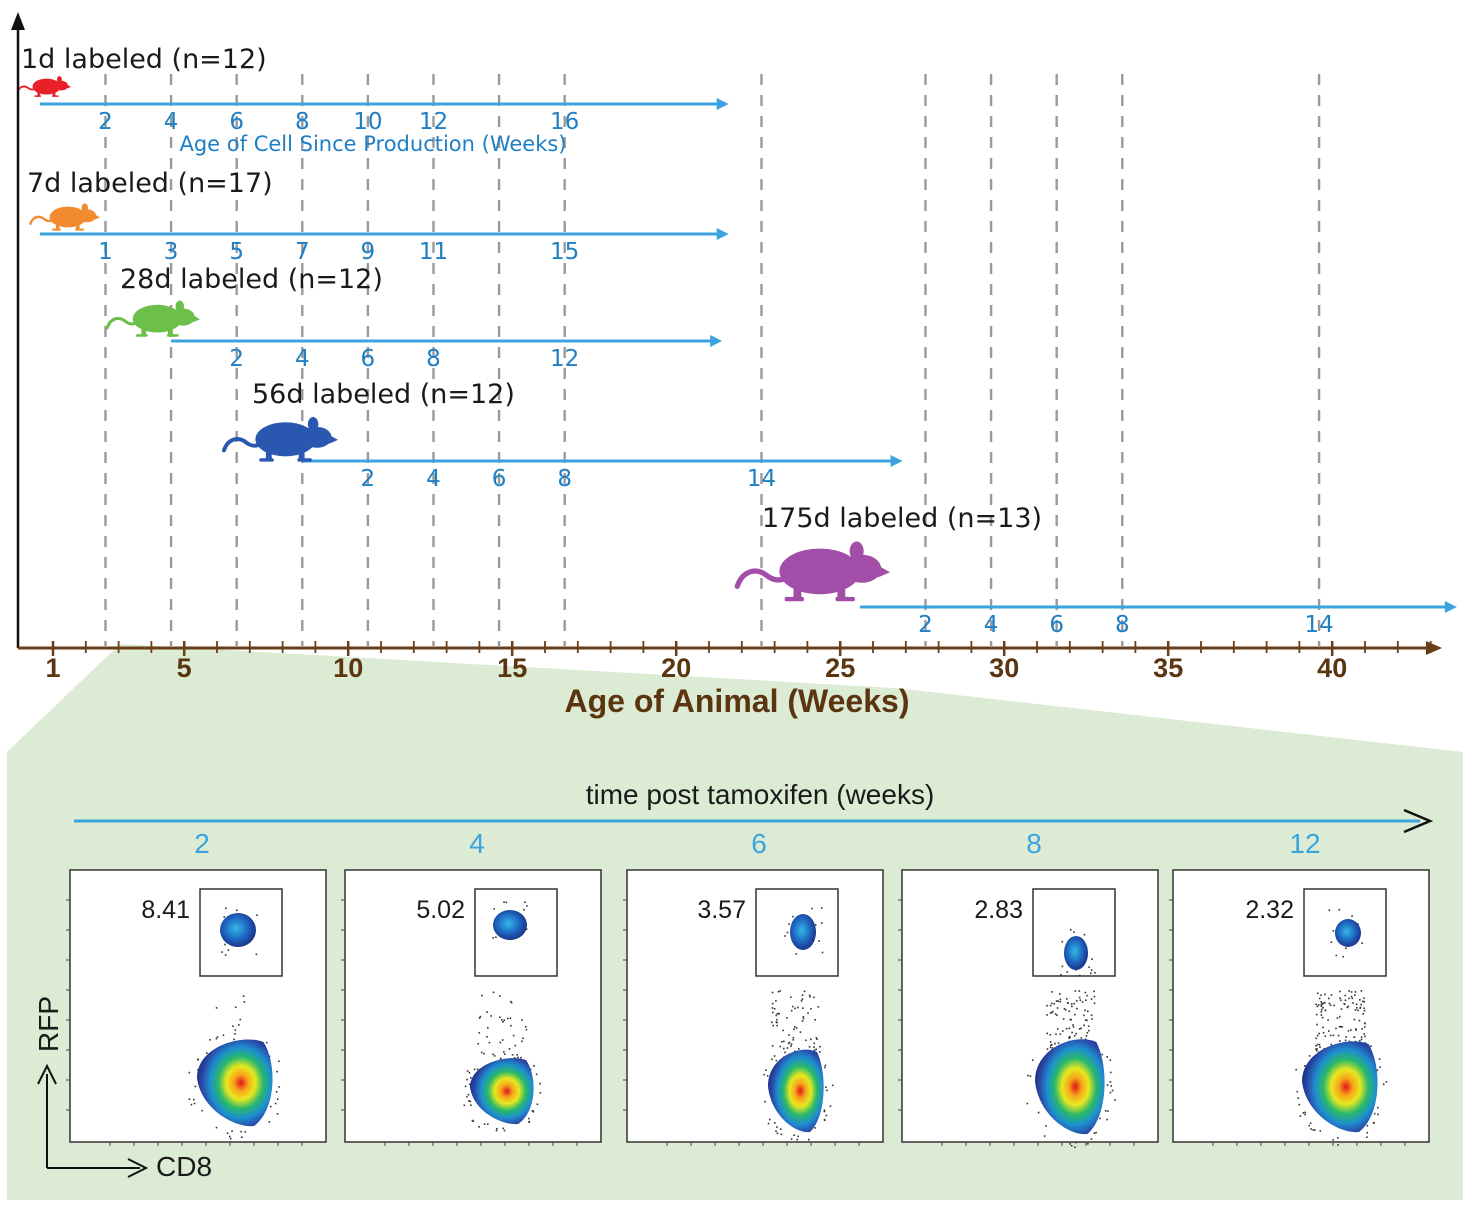  What do you see at coordinates (144, 59) in the screenshot?
I see `cohort-label: 1d labeled (n=12)` at bounding box center [144, 59].